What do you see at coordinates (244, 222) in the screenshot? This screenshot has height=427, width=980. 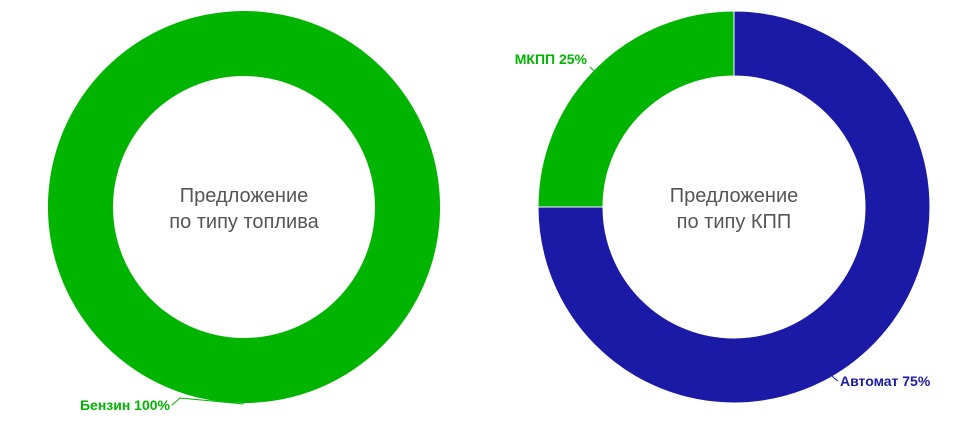 I see `fuel-chart-title-line-2: по типу топлива` at bounding box center [244, 222].